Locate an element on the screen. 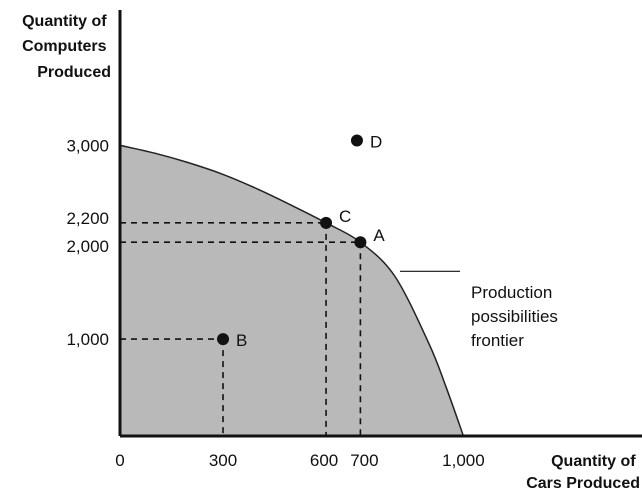  point-a-label: A is located at coordinates (379, 235).